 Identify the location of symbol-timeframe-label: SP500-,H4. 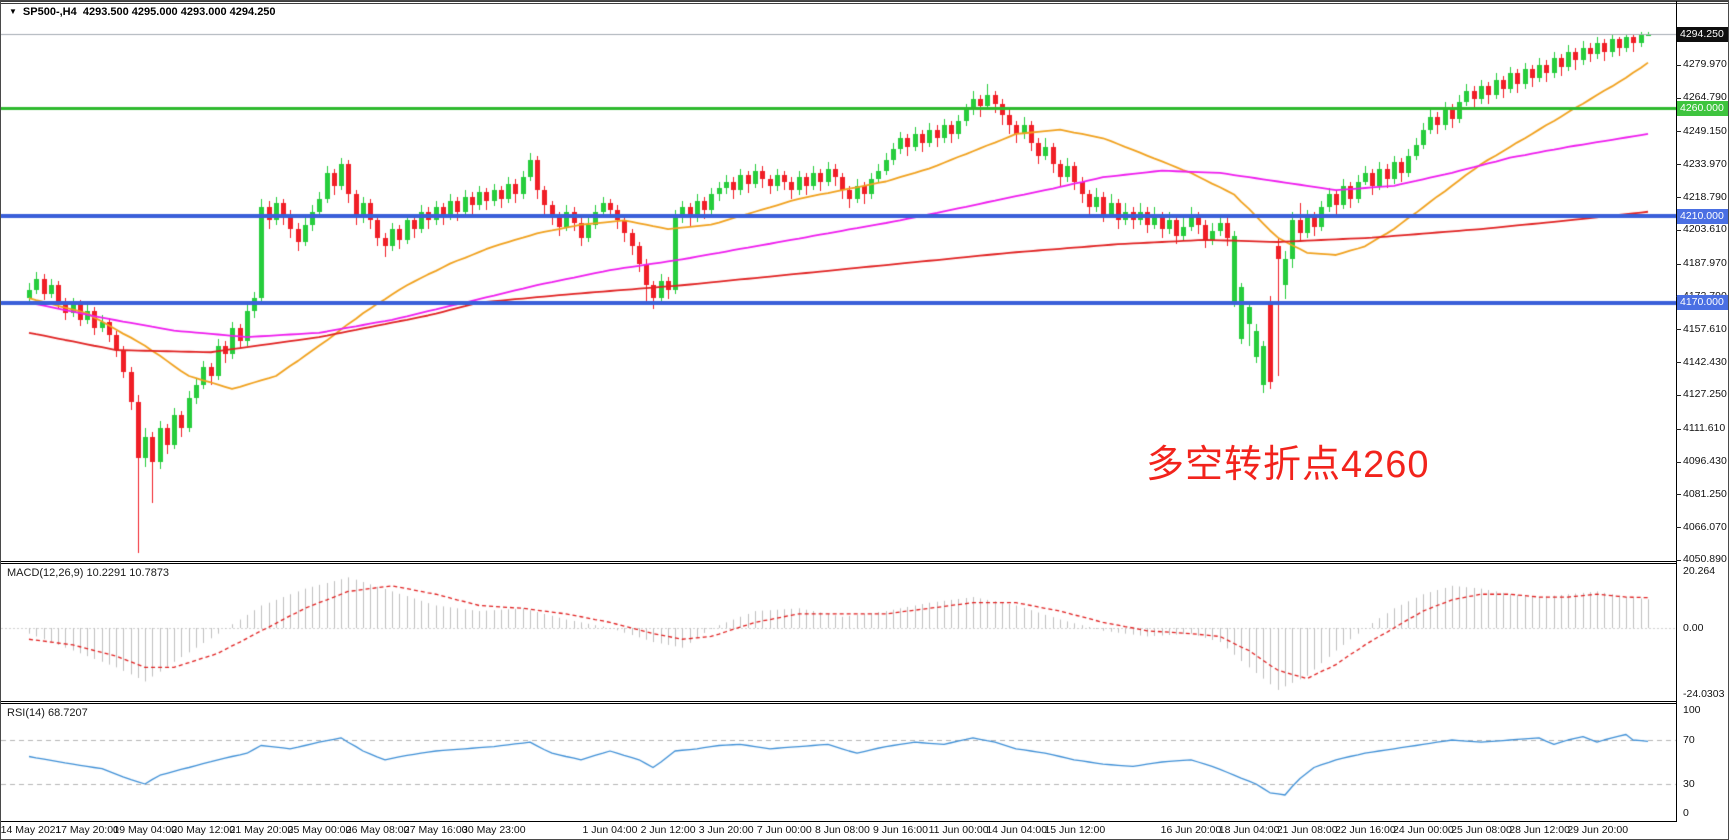
(49, 12).